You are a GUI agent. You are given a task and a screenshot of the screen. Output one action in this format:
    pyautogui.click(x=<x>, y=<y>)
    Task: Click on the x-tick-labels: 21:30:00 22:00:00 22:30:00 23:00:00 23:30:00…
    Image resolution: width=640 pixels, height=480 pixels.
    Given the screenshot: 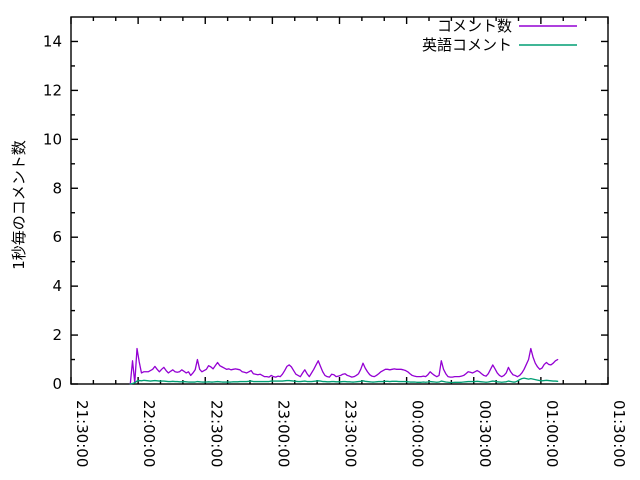 What is the action you would take?
    pyautogui.click(x=350, y=433)
    